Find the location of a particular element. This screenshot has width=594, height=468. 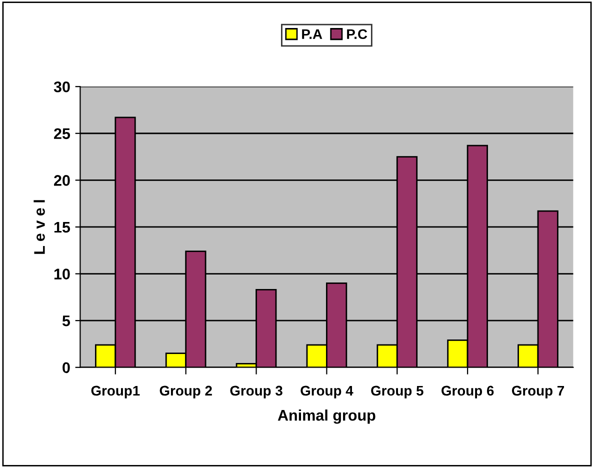

y-tick-label: 20 is located at coordinates (62, 180).